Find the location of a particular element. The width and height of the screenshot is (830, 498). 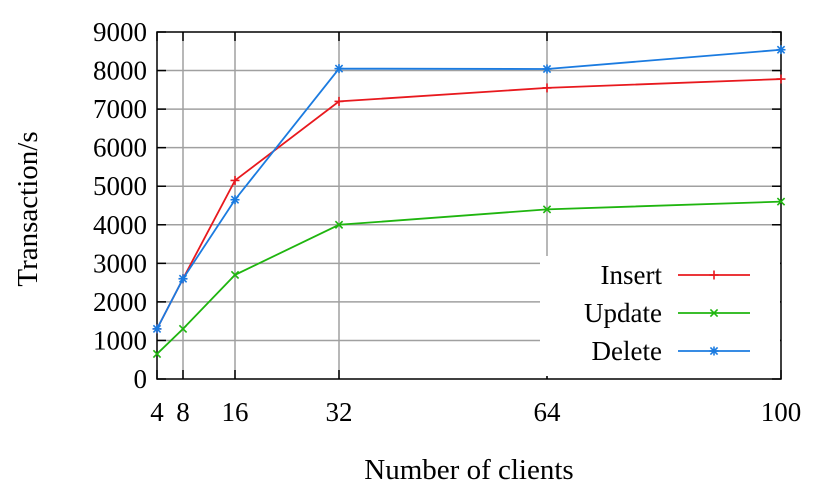

x-tick-label: 64 is located at coordinates (548, 412).